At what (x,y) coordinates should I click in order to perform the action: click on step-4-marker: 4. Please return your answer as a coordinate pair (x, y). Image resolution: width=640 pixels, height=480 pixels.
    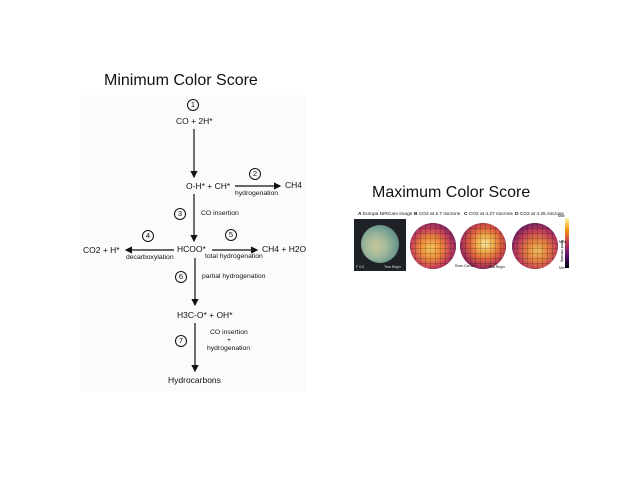
    Looking at the image, I should click on (148, 236).